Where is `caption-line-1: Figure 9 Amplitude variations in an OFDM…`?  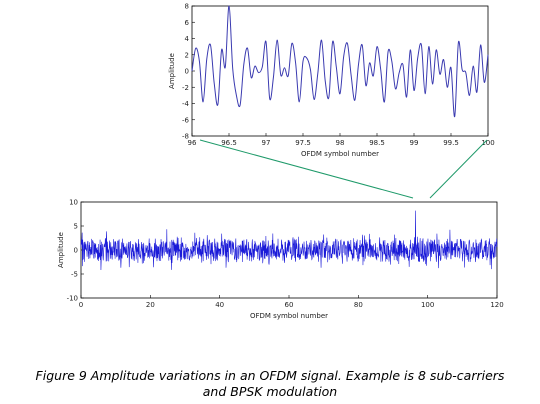 caption-line-1: Figure 9 Amplitude variations in an OFDM… is located at coordinates (270, 375).